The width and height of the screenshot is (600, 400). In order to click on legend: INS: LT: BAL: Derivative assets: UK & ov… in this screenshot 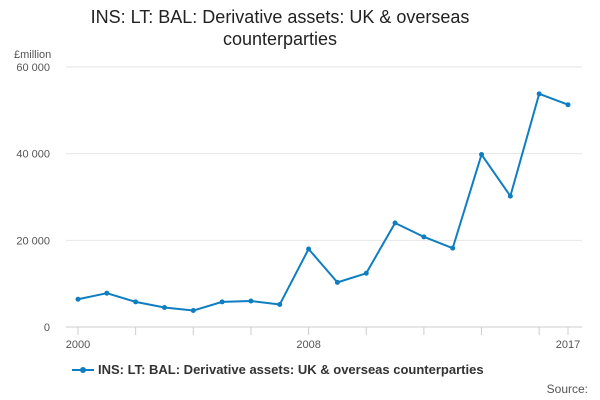, I will do `click(278, 369)`.